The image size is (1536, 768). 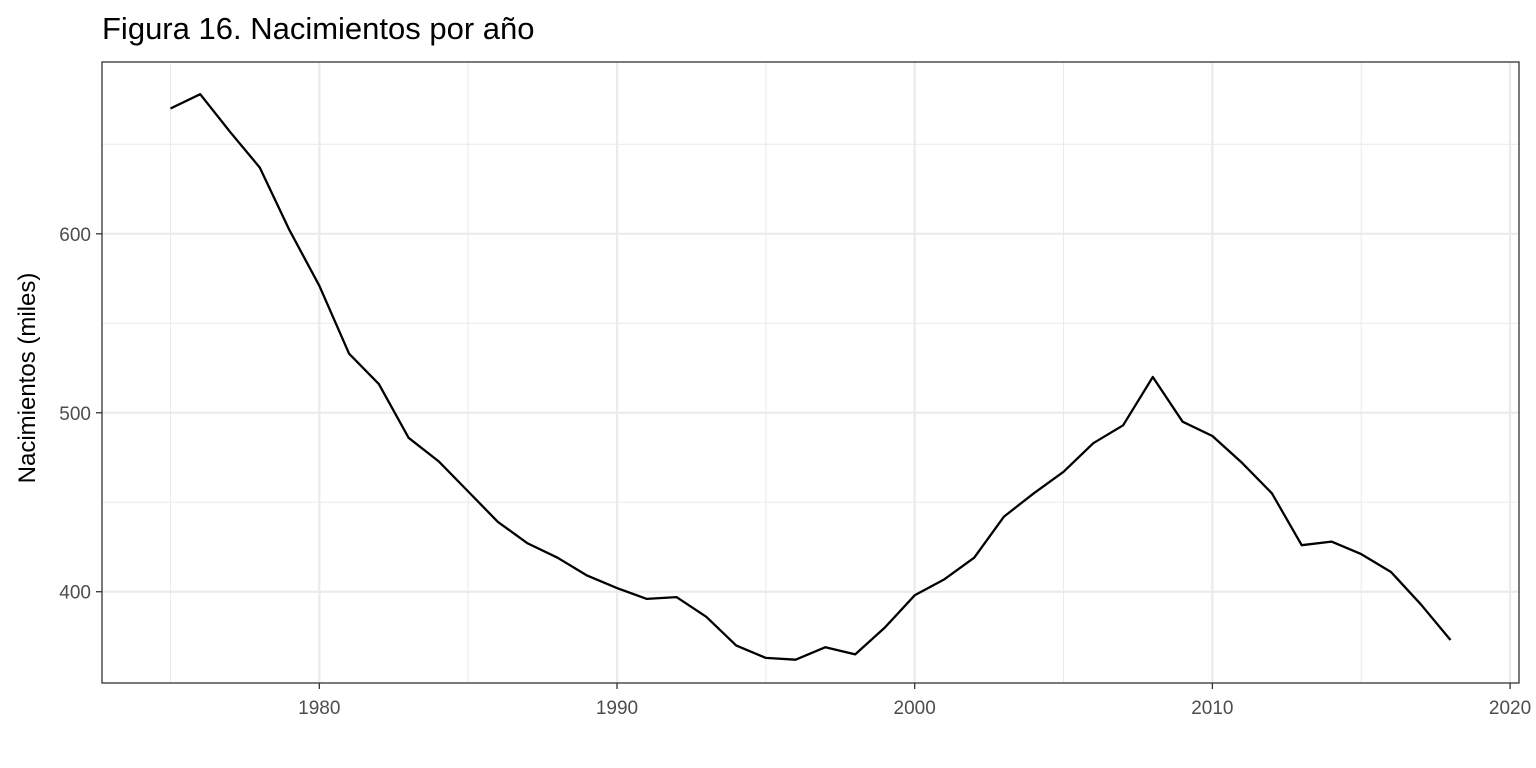 I want to click on x-axis-tick-labels: 1980 1990 2000 2010 2020, so click(x=914, y=708).